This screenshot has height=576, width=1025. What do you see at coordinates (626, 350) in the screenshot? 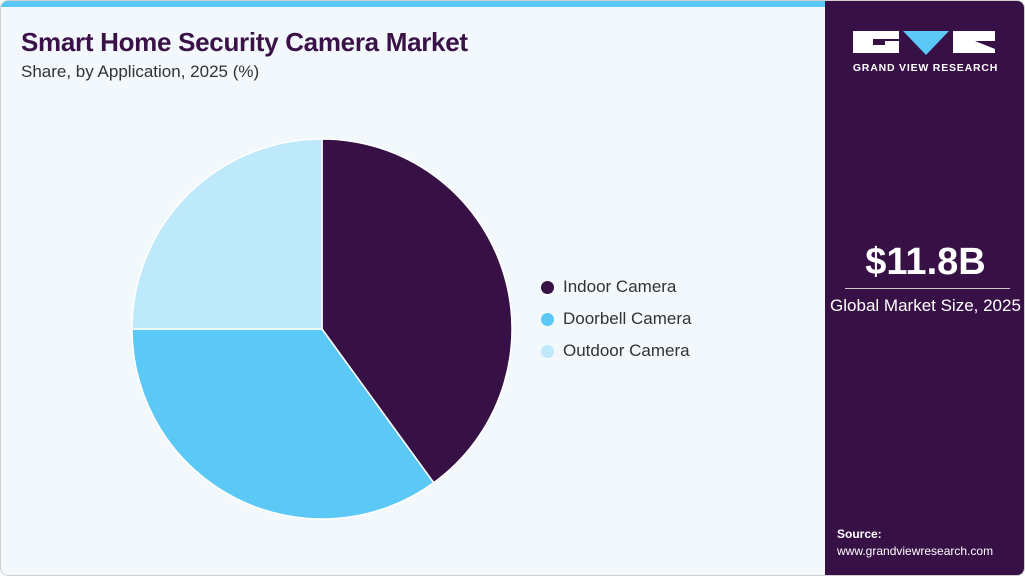
I see `legend-label: Outdoor Camera` at bounding box center [626, 350].